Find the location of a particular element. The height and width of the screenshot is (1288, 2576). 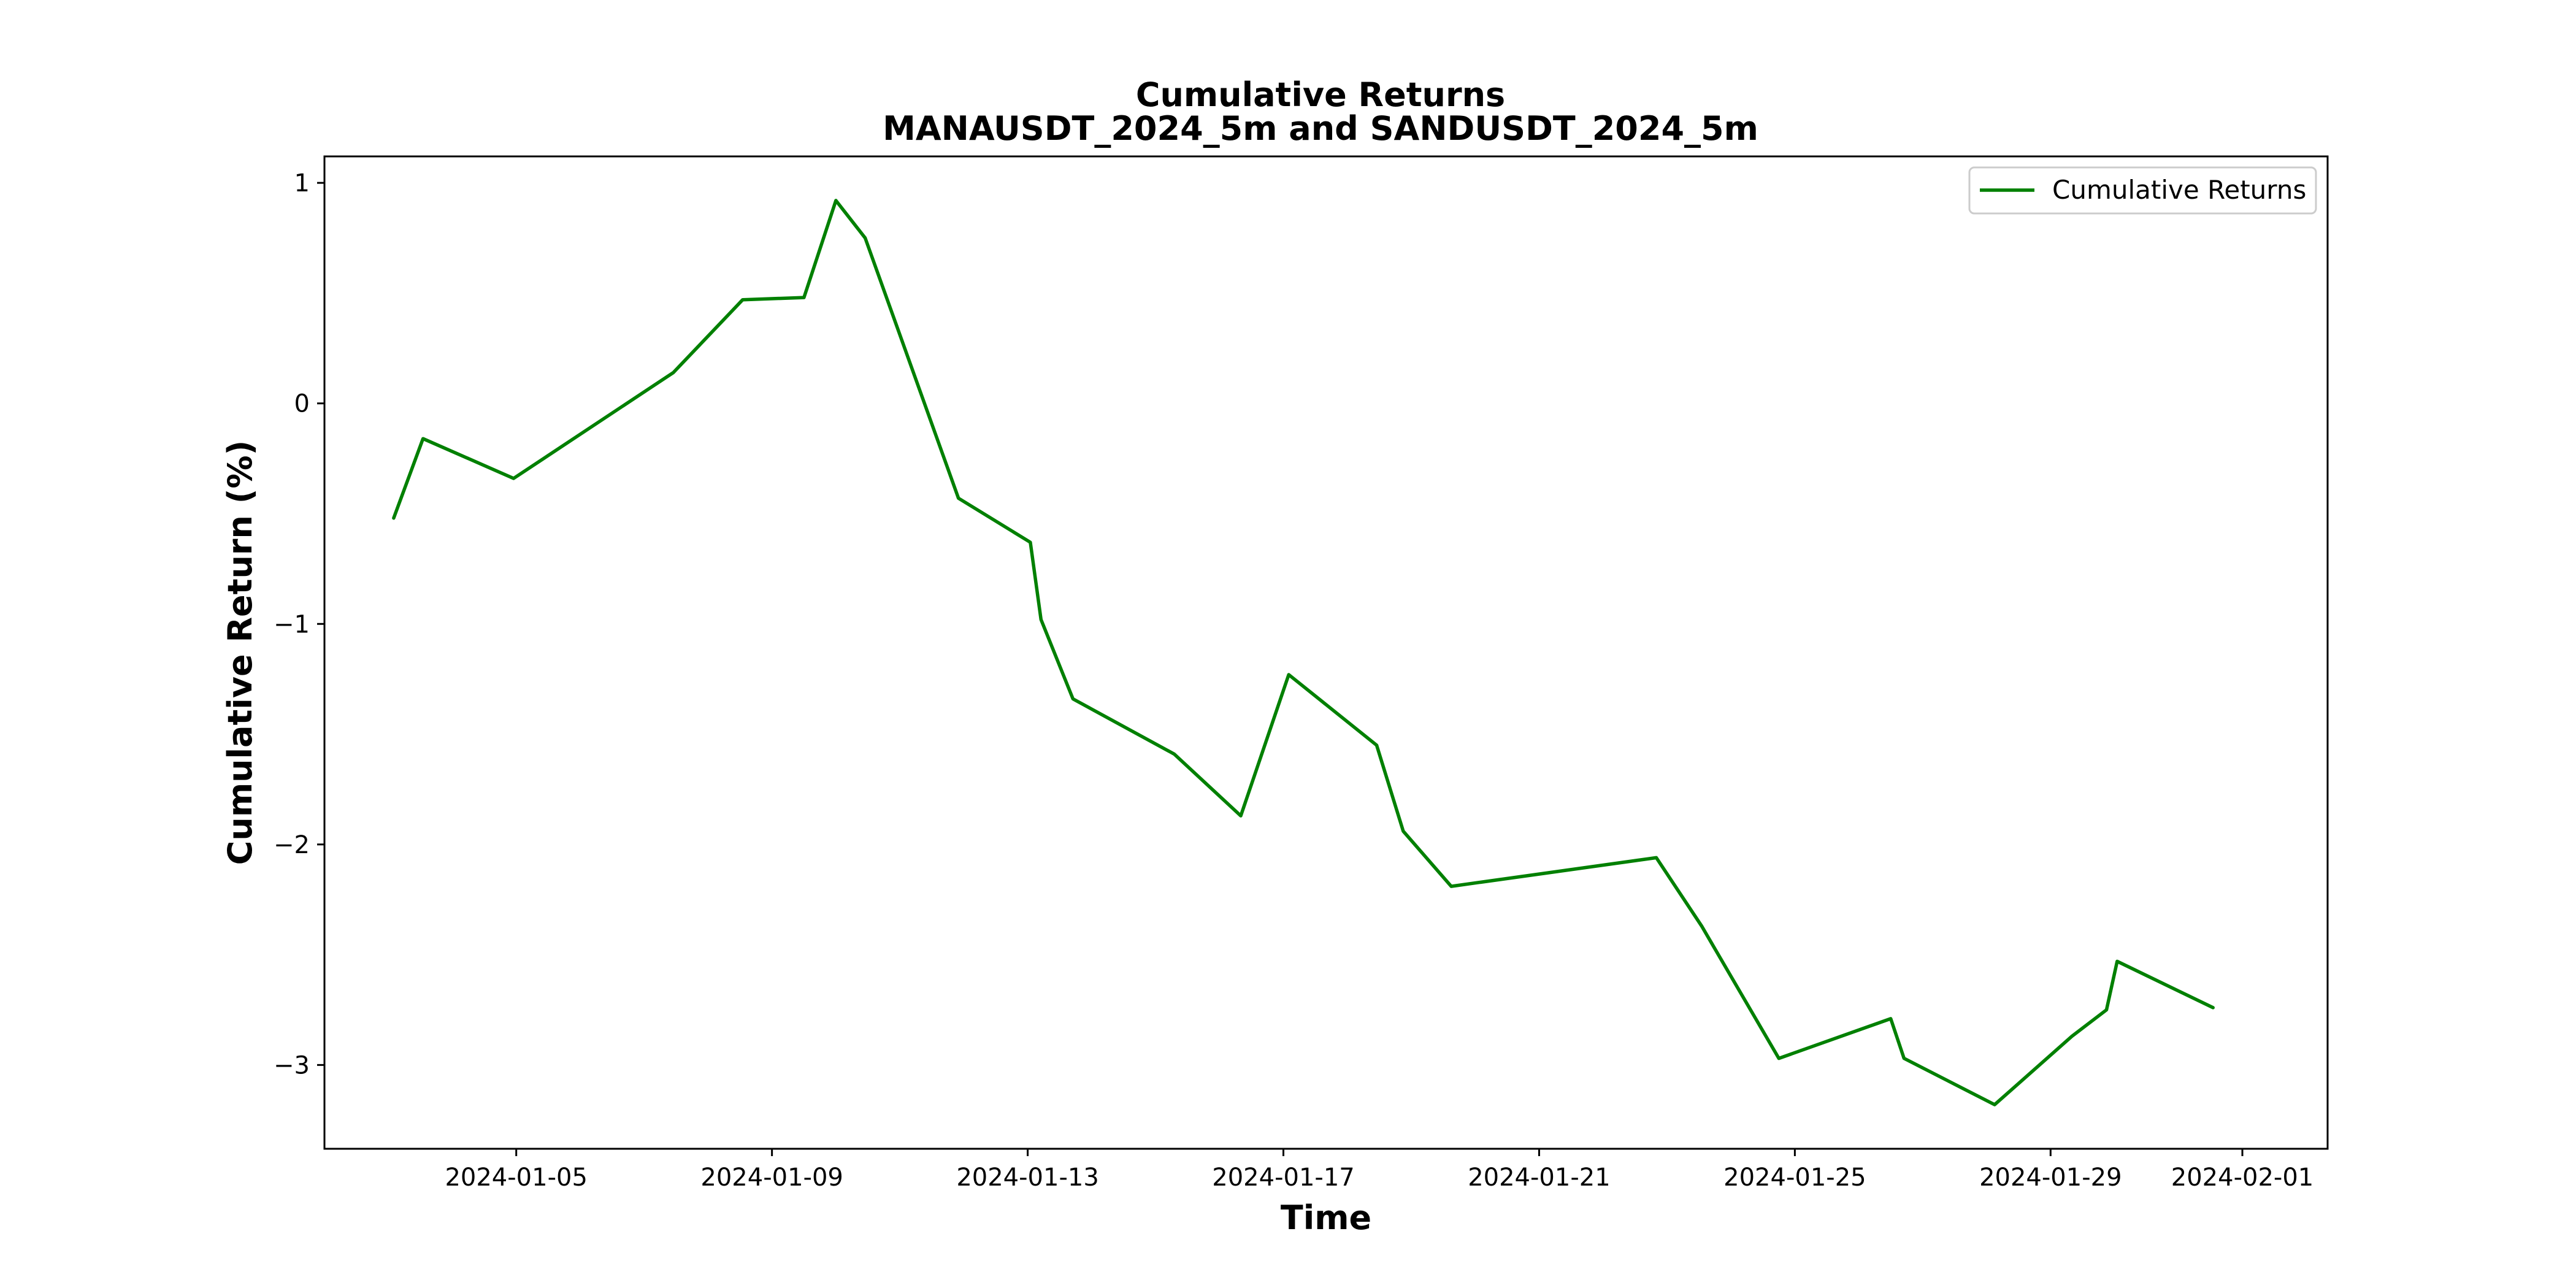

x-axis-label: Time is located at coordinates (1326, 1217).